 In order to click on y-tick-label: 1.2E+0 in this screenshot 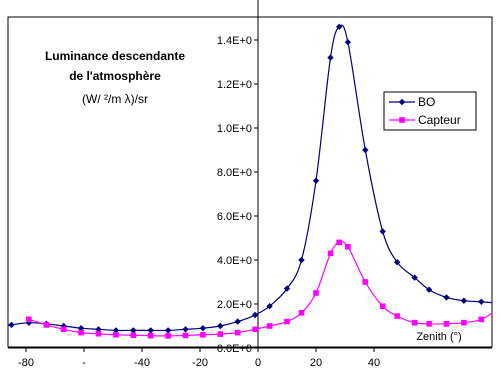, I will do `click(234, 85)`.